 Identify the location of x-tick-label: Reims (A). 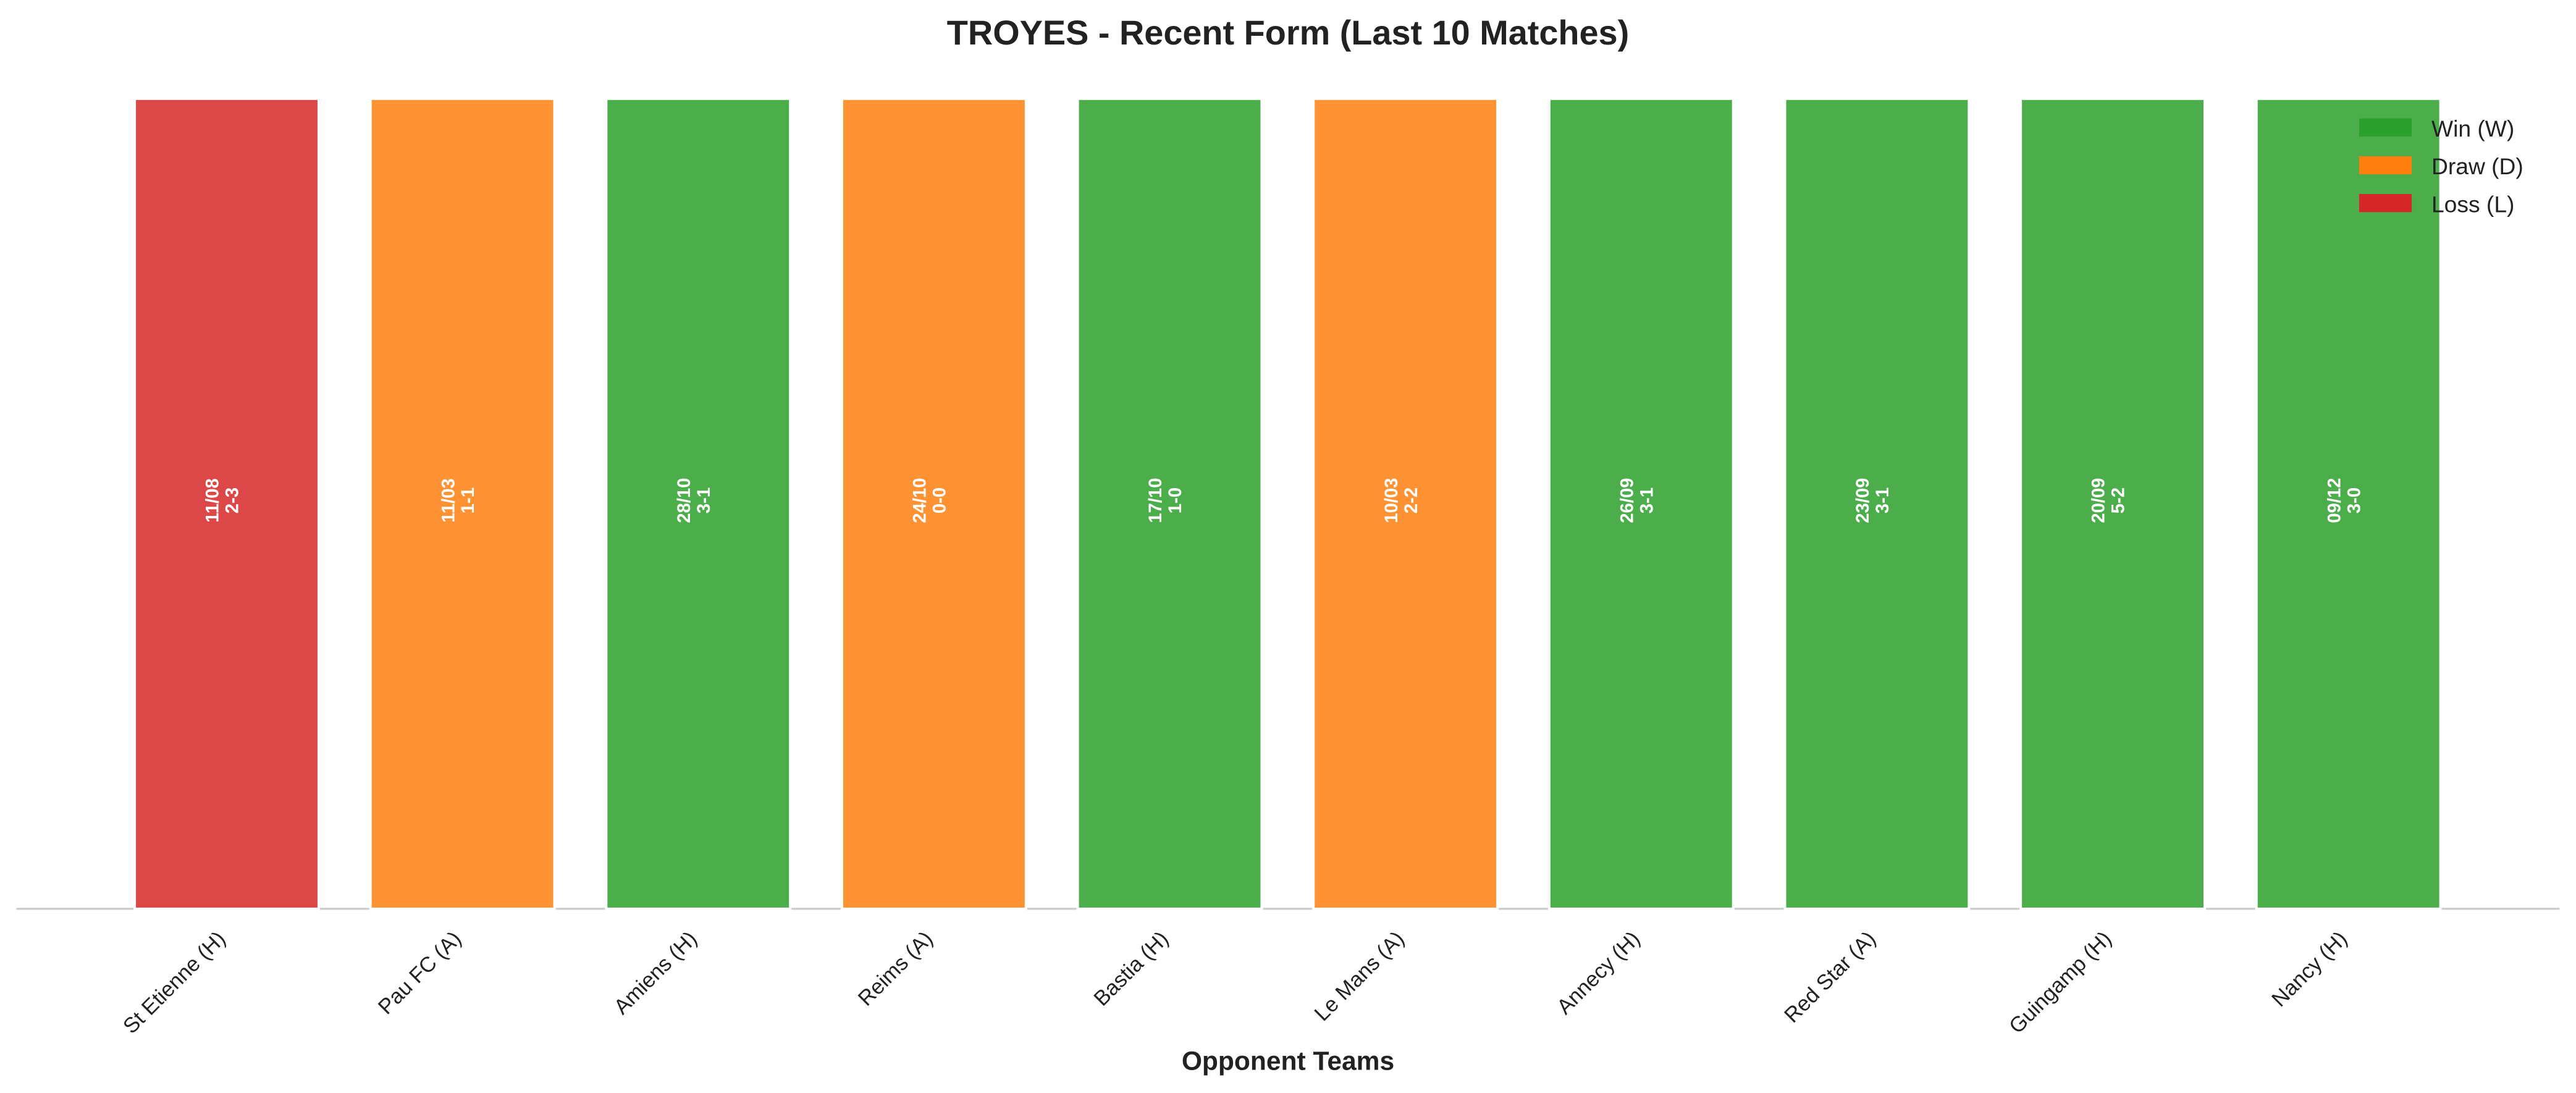
(895, 969).